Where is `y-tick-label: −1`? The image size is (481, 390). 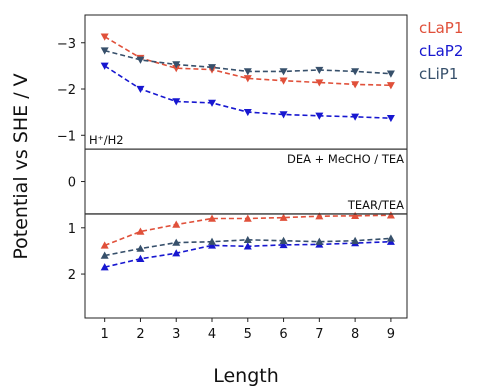
y-tick-label: −1 is located at coordinates (66, 136).